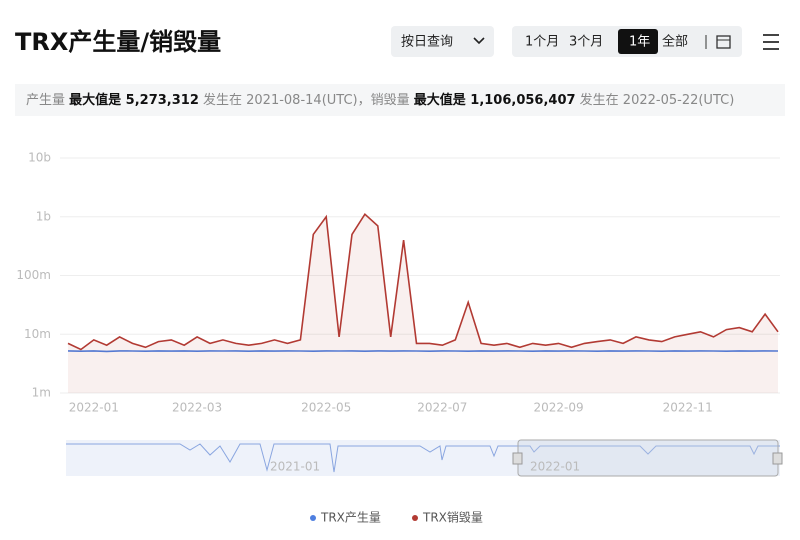 Image resolution: width=800 pixels, height=540 pixels. What do you see at coordinates (427, 42) in the screenshot?
I see `query-mode: 按日查询` at bounding box center [427, 42].